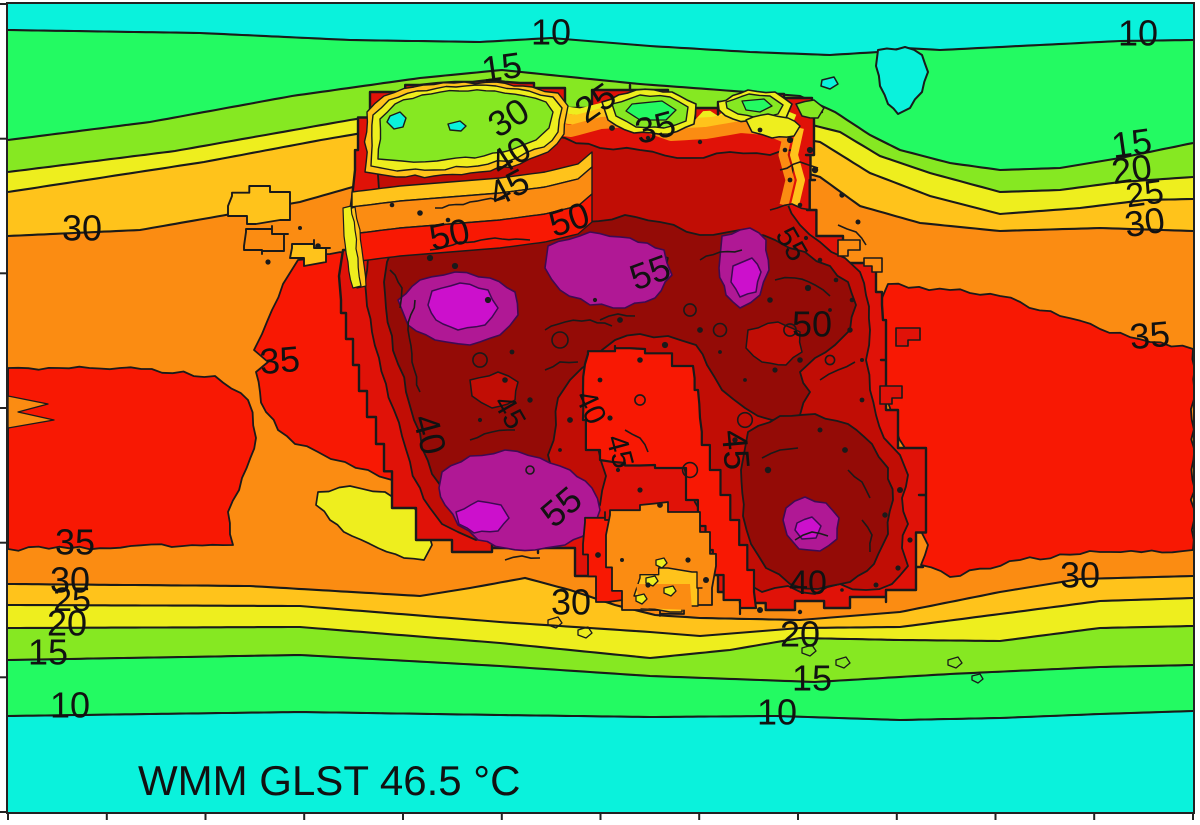 This screenshot has width=1200, height=825. I want to click on svg-text: 40, so click(808, 583).